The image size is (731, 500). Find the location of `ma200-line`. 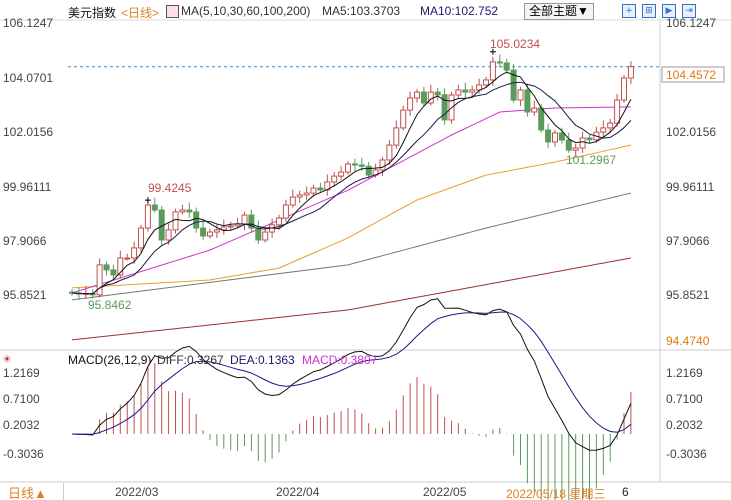

ma200-line is located at coordinates (351, 299).